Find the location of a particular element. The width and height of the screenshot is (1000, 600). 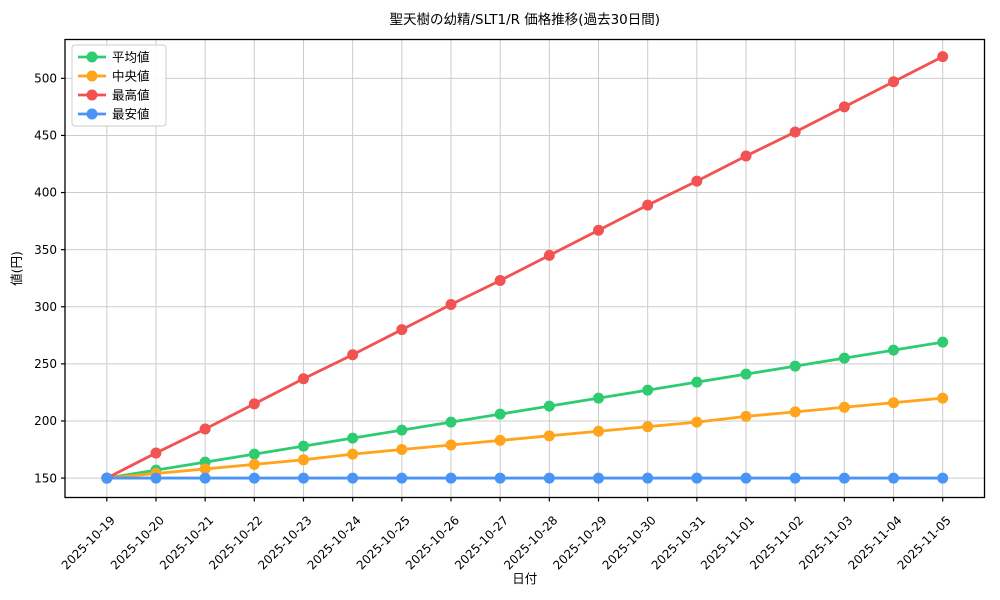

chart-title: 聖天樹の幼精/SLT1/R 価格推移(過去30日間) is located at coordinates (524, 20).